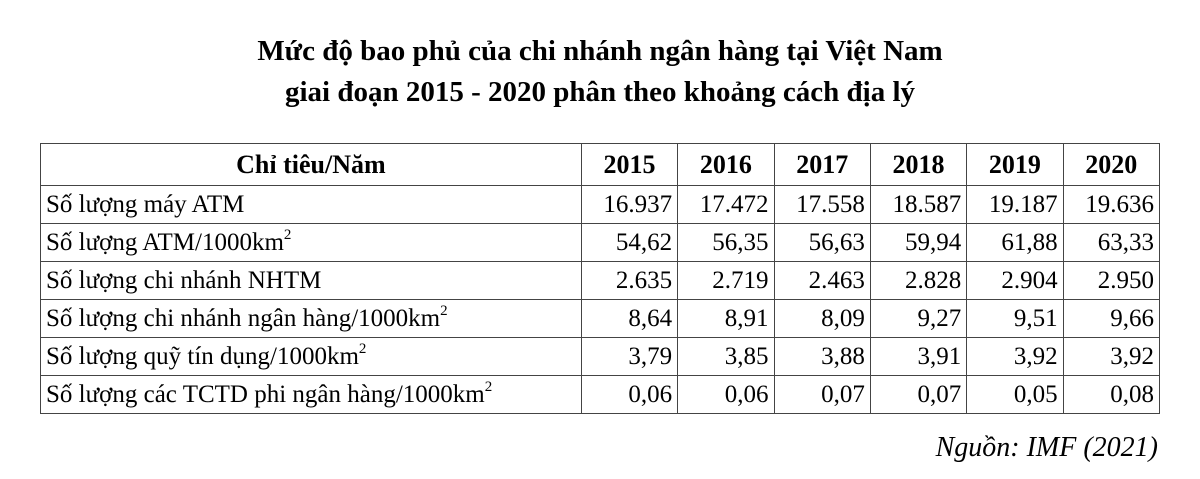 The image size is (1200, 479). Describe the element at coordinates (1046, 447) in the screenshot. I see `source-note: Nguồn: IMF (2021)` at that location.